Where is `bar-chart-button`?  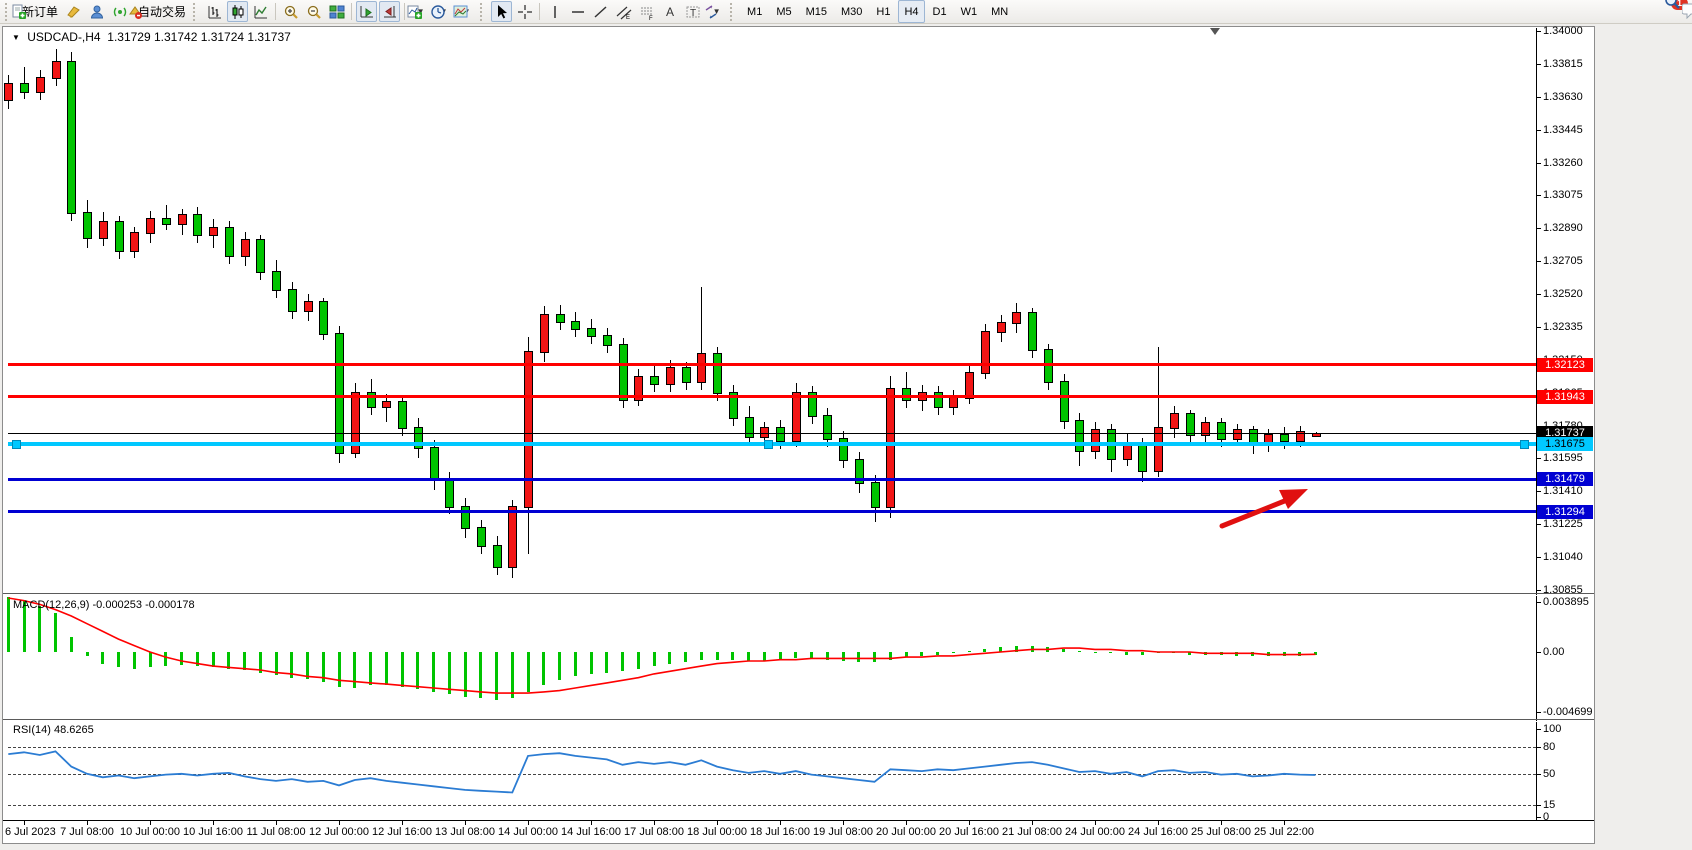
bar-chart-button is located at coordinates (214, 11).